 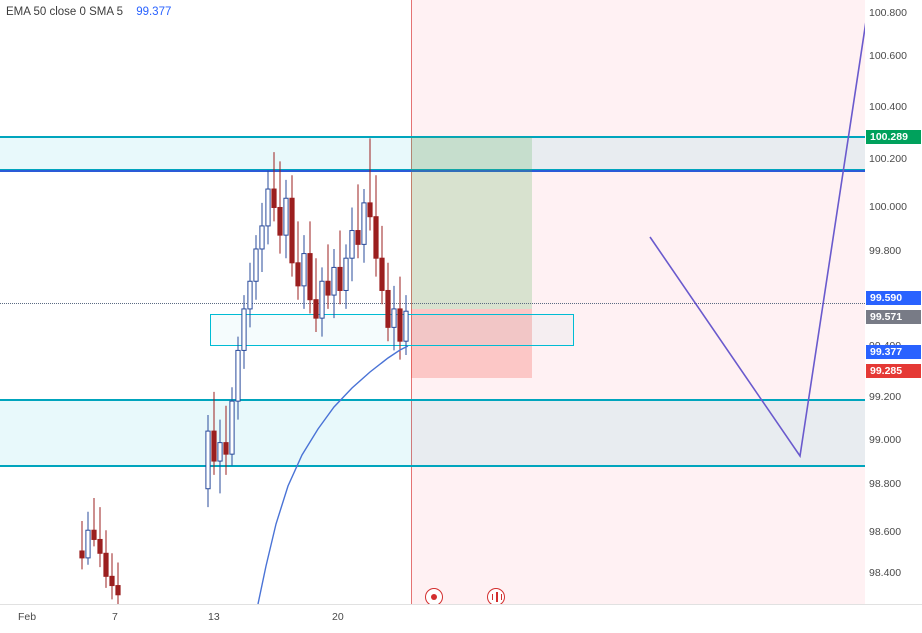 What do you see at coordinates (885, 251) in the screenshot?
I see `price-tick: 99.800` at bounding box center [885, 251].